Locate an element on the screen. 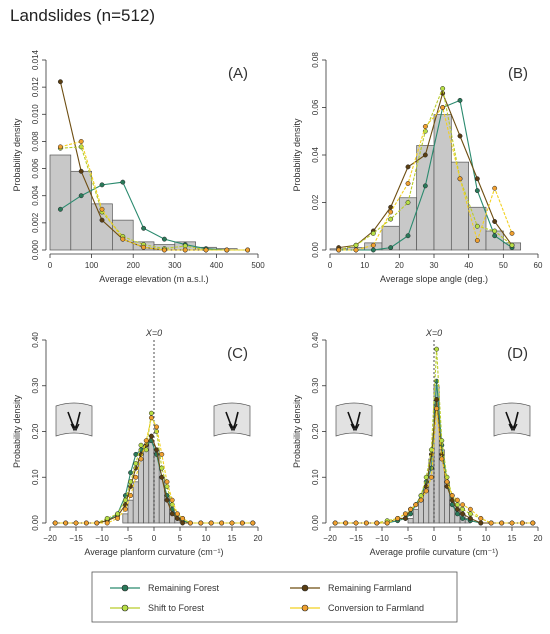 This screenshot has height=634, width=550. x-axis-label: Average profile curvature (cm⁻¹) is located at coordinates (434, 552).